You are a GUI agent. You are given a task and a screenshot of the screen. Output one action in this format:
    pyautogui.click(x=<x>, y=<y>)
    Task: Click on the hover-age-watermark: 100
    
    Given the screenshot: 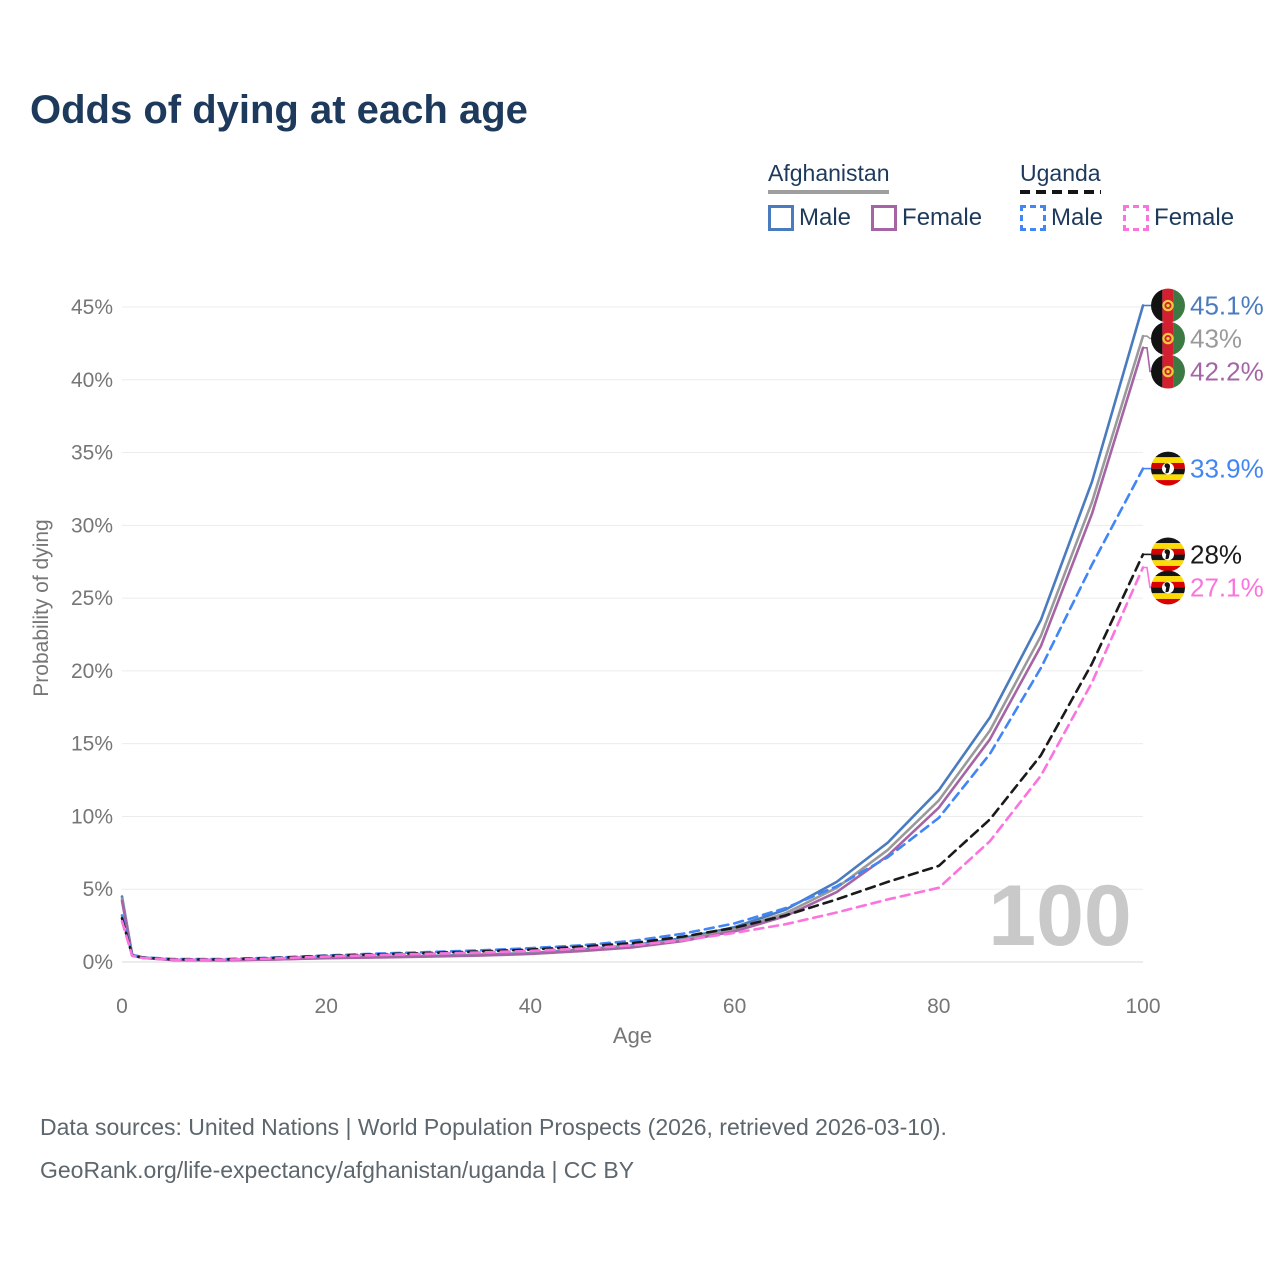 What is the action you would take?
    pyautogui.click(x=1060, y=916)
    